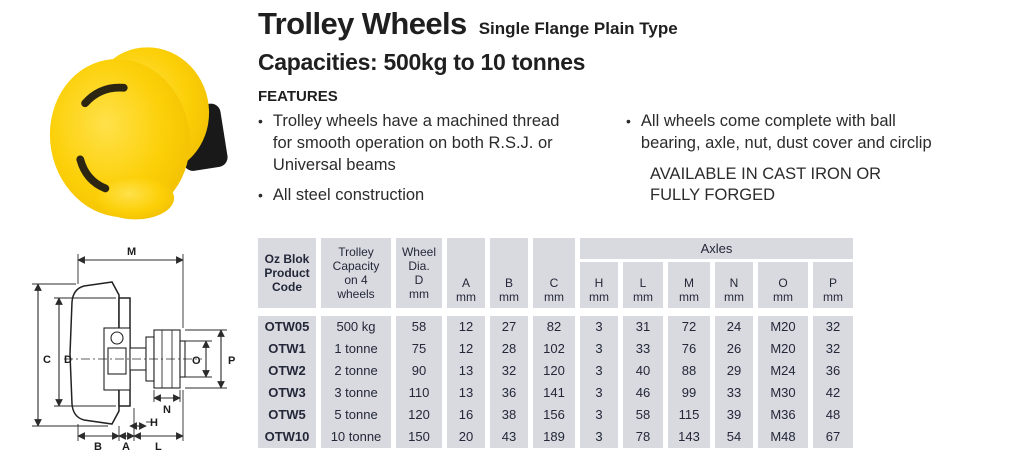 This screenshot has width=1024, height=456. What do you see at coordinates (298, 96) in the screenshot?
I see `features-heading: FEATURES` at bounding box center [298, 96].